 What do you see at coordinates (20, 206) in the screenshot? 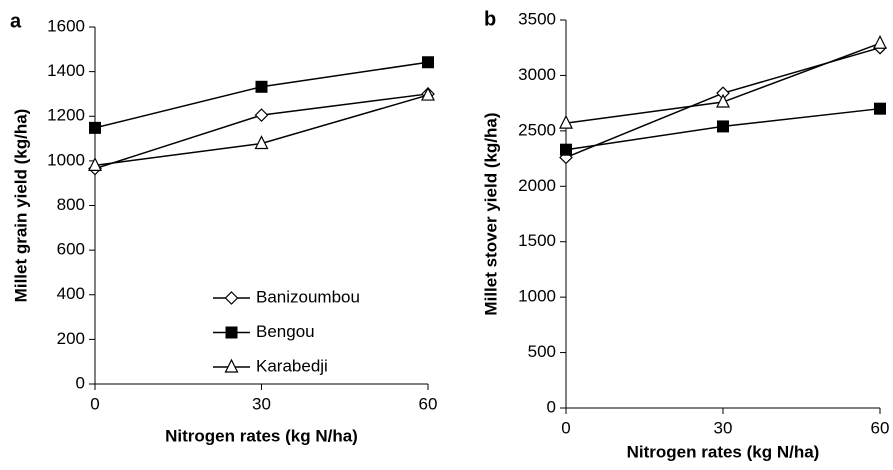
I see `y-axis-title: Millet grain yield (kg/ha)` at bounding box center [20, 206].